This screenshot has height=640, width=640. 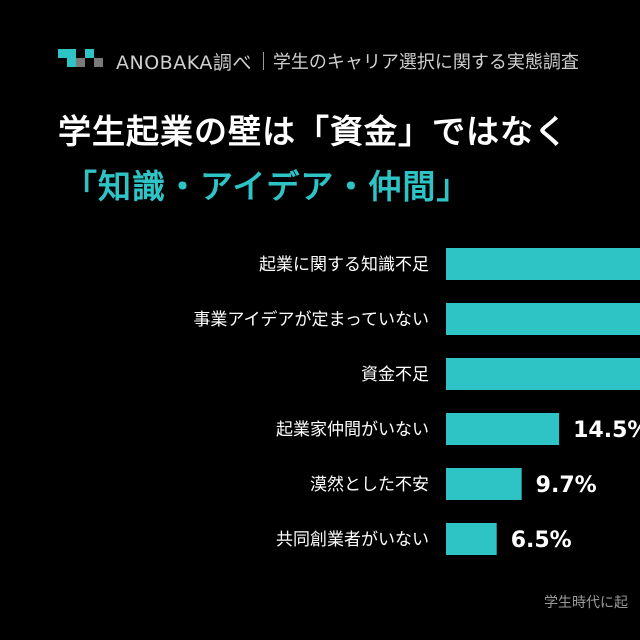 What do you see at coordinates (369, 485) in the screenshot?
I see `category-label: 漠然とした不安` at bounding box center [369, 485].